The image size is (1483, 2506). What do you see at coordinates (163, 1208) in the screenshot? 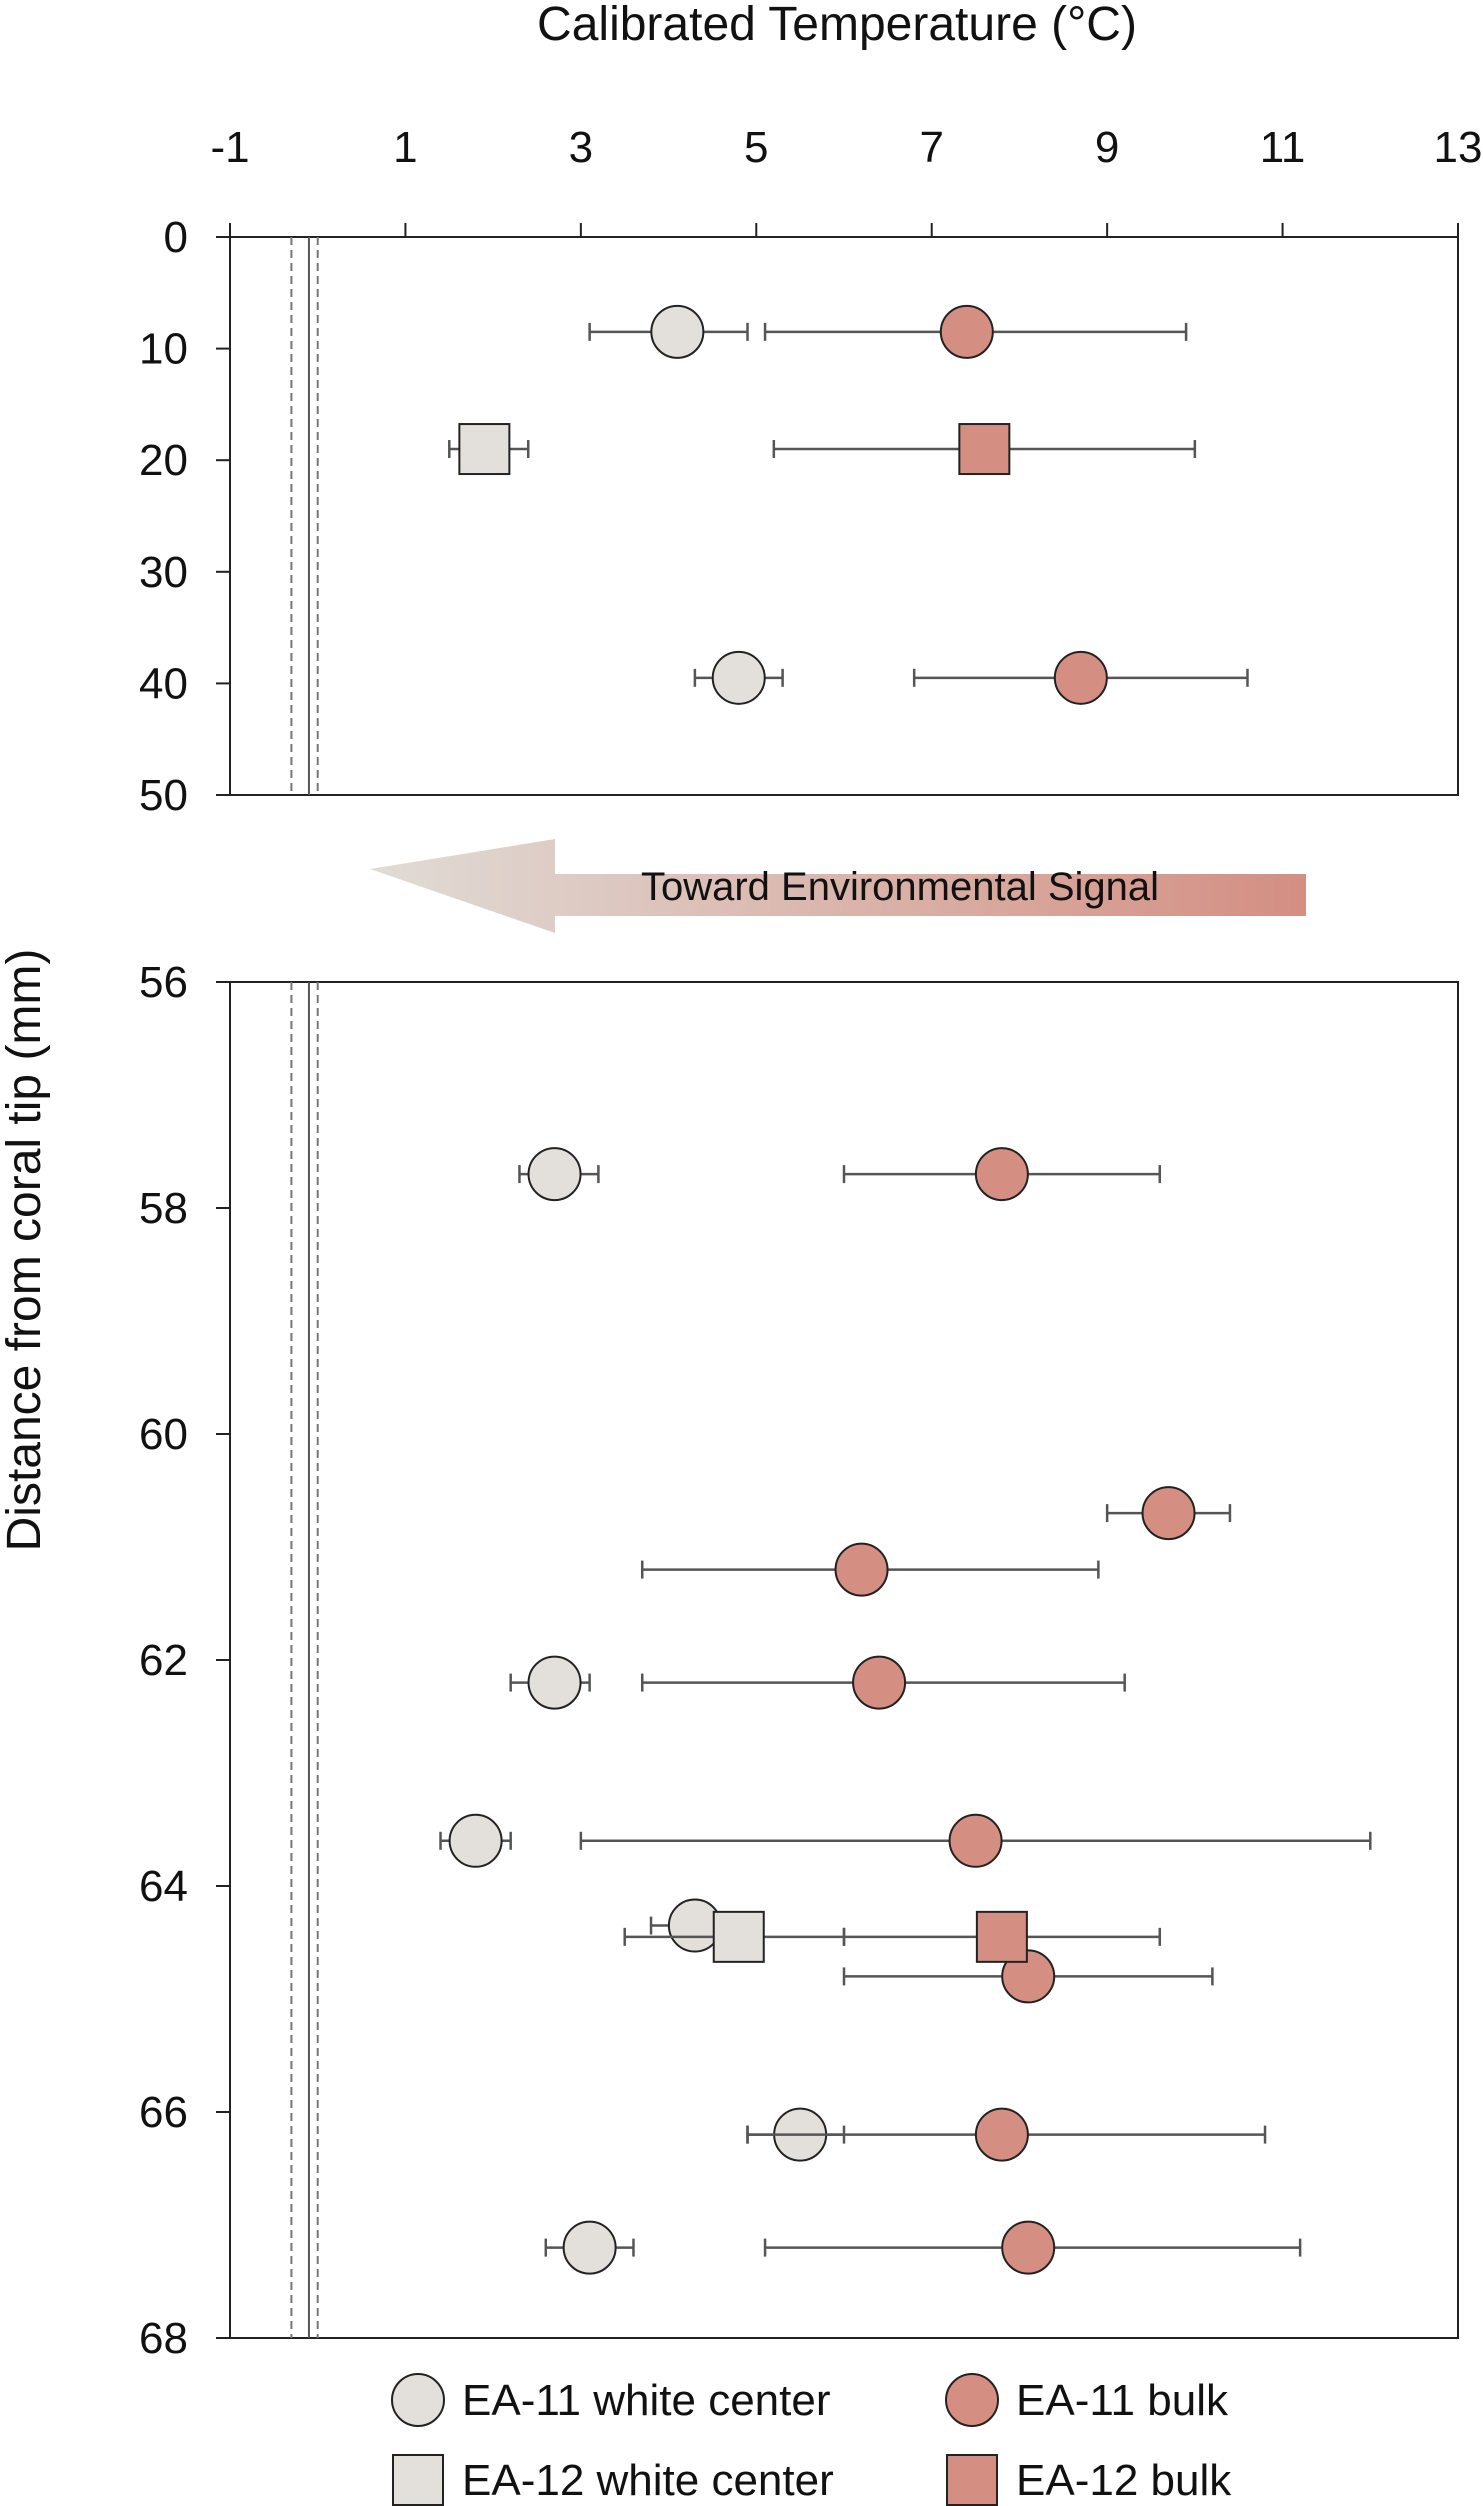
I see `y-tick-label: 58` at bounding box center [163, 1208].